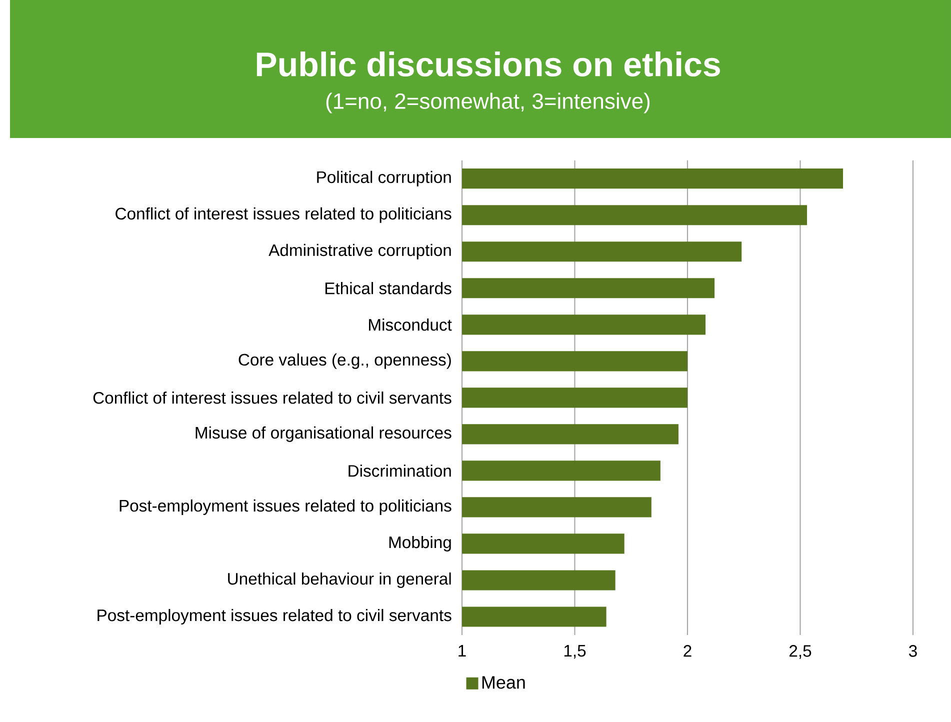 This screenshot has height=722, width=951. I want to click on x-tick-label: 1, so click(462, 651).